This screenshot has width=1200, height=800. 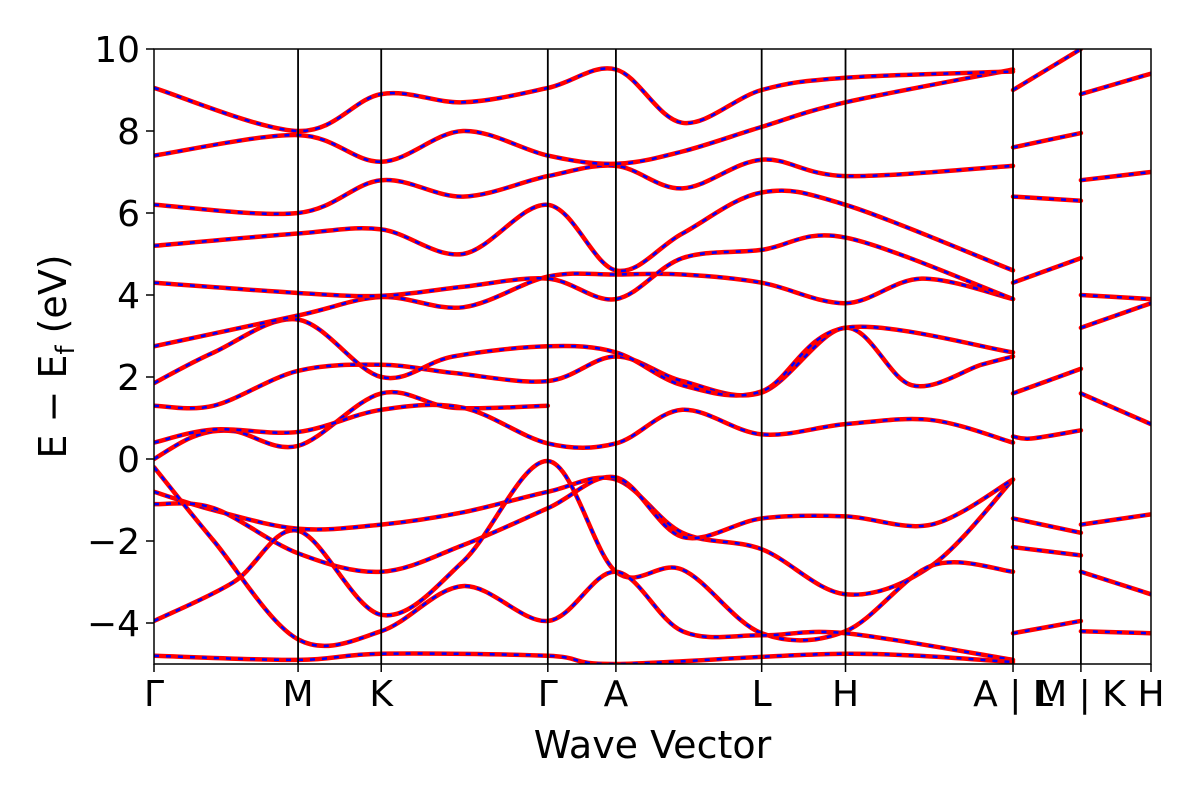 I want to click on y-axis-label-unit: (eV), so click(x=53, y=299).